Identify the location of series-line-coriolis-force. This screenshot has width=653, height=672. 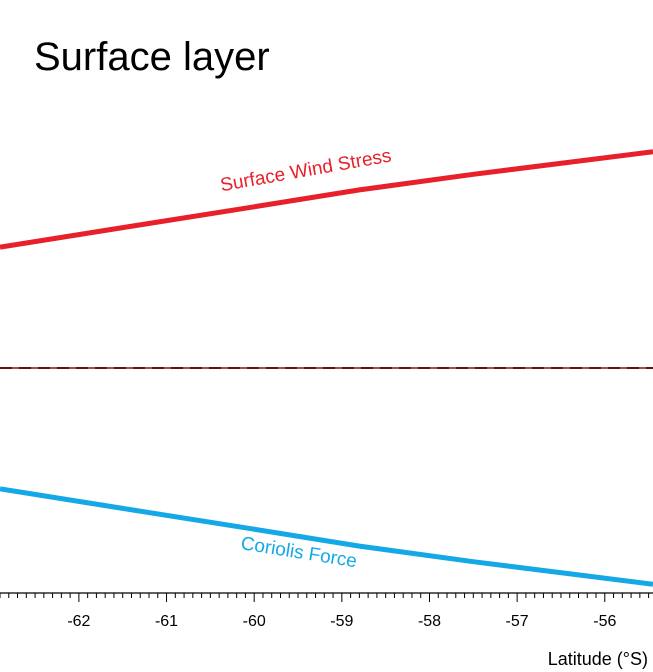
(326, 536).